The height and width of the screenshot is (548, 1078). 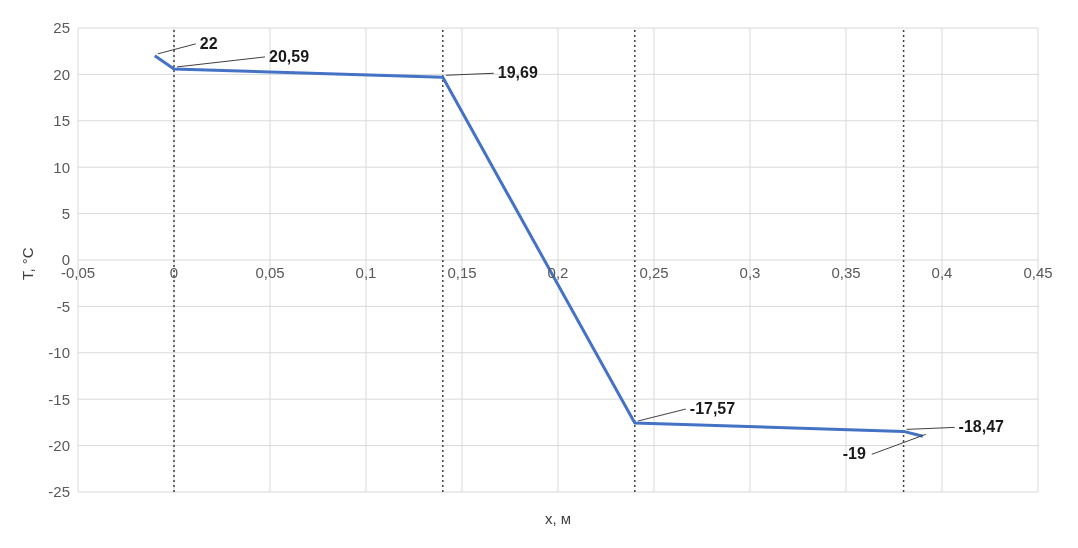 What do you see at coordinates (65, 213) in the screenshot?
I see `y-tick-label: 5` at bounding box center [65, 213].